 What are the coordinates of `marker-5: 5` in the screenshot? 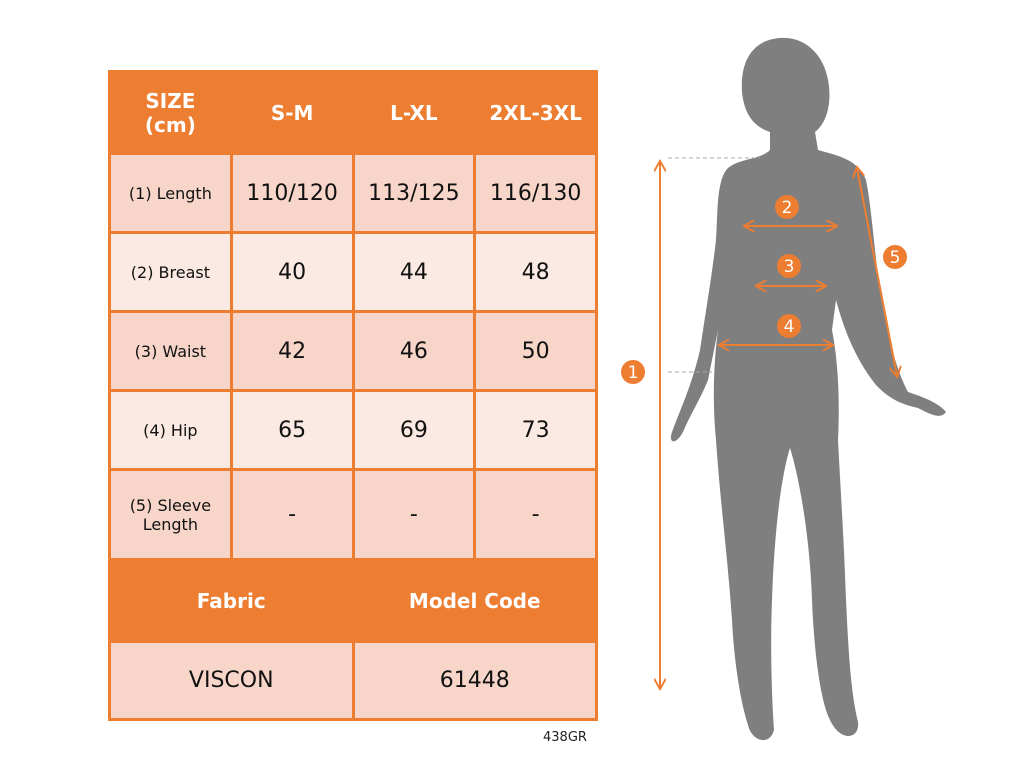 It's located at (895, 257).